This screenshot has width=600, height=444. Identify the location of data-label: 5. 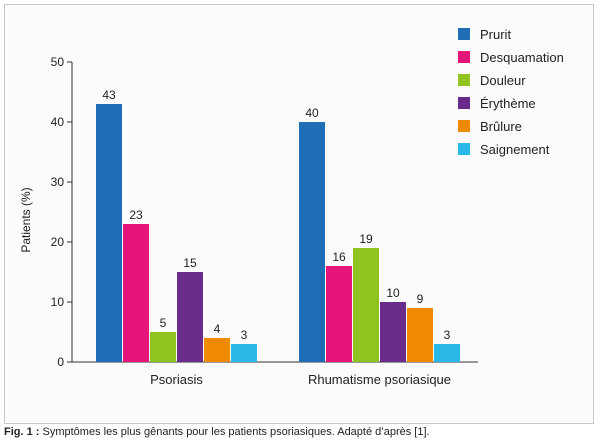
(163, 323).